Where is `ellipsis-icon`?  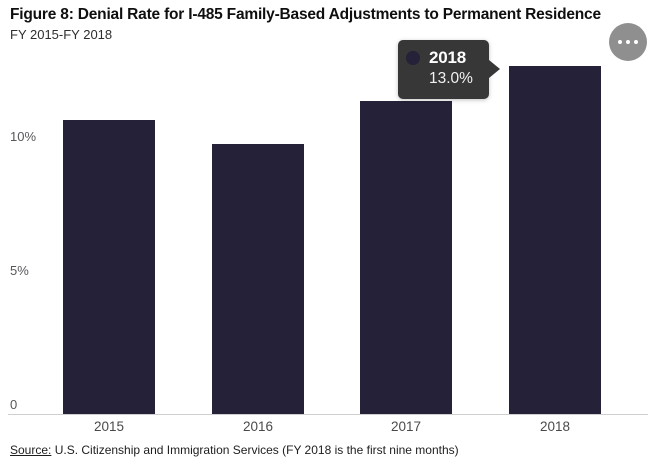 ellipsis-icon is located at coordinates (628, 42).